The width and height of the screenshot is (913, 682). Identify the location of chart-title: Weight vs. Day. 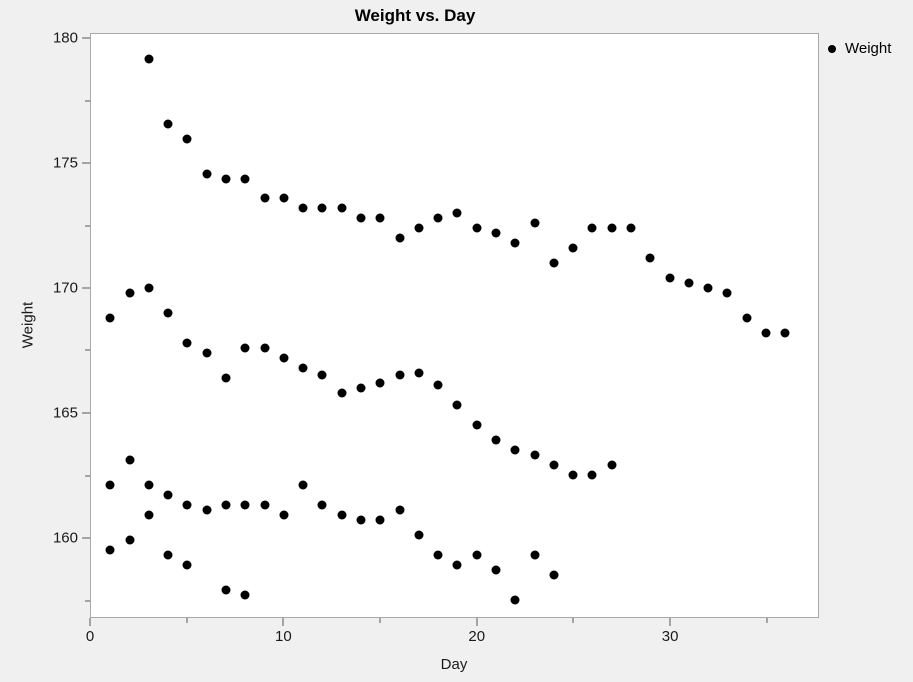
(415, 15).